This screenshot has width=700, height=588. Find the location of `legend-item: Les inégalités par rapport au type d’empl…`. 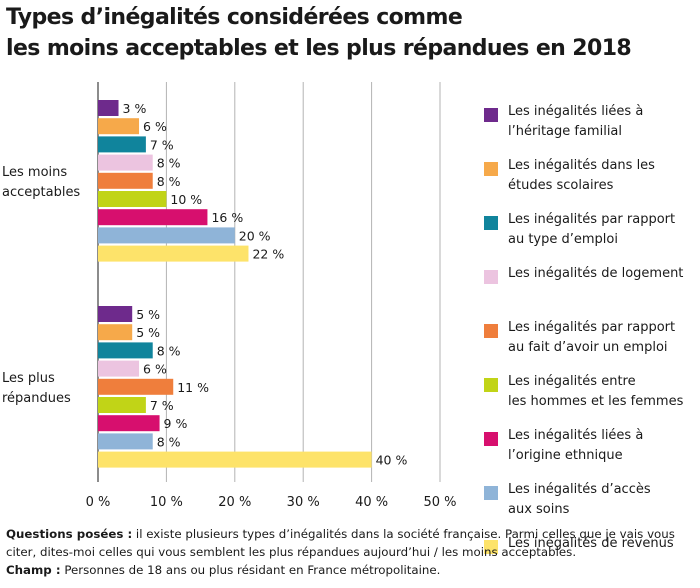

legend-item: Les inégalités par rapport au type d’empl… is located at coordinates (591, 237).